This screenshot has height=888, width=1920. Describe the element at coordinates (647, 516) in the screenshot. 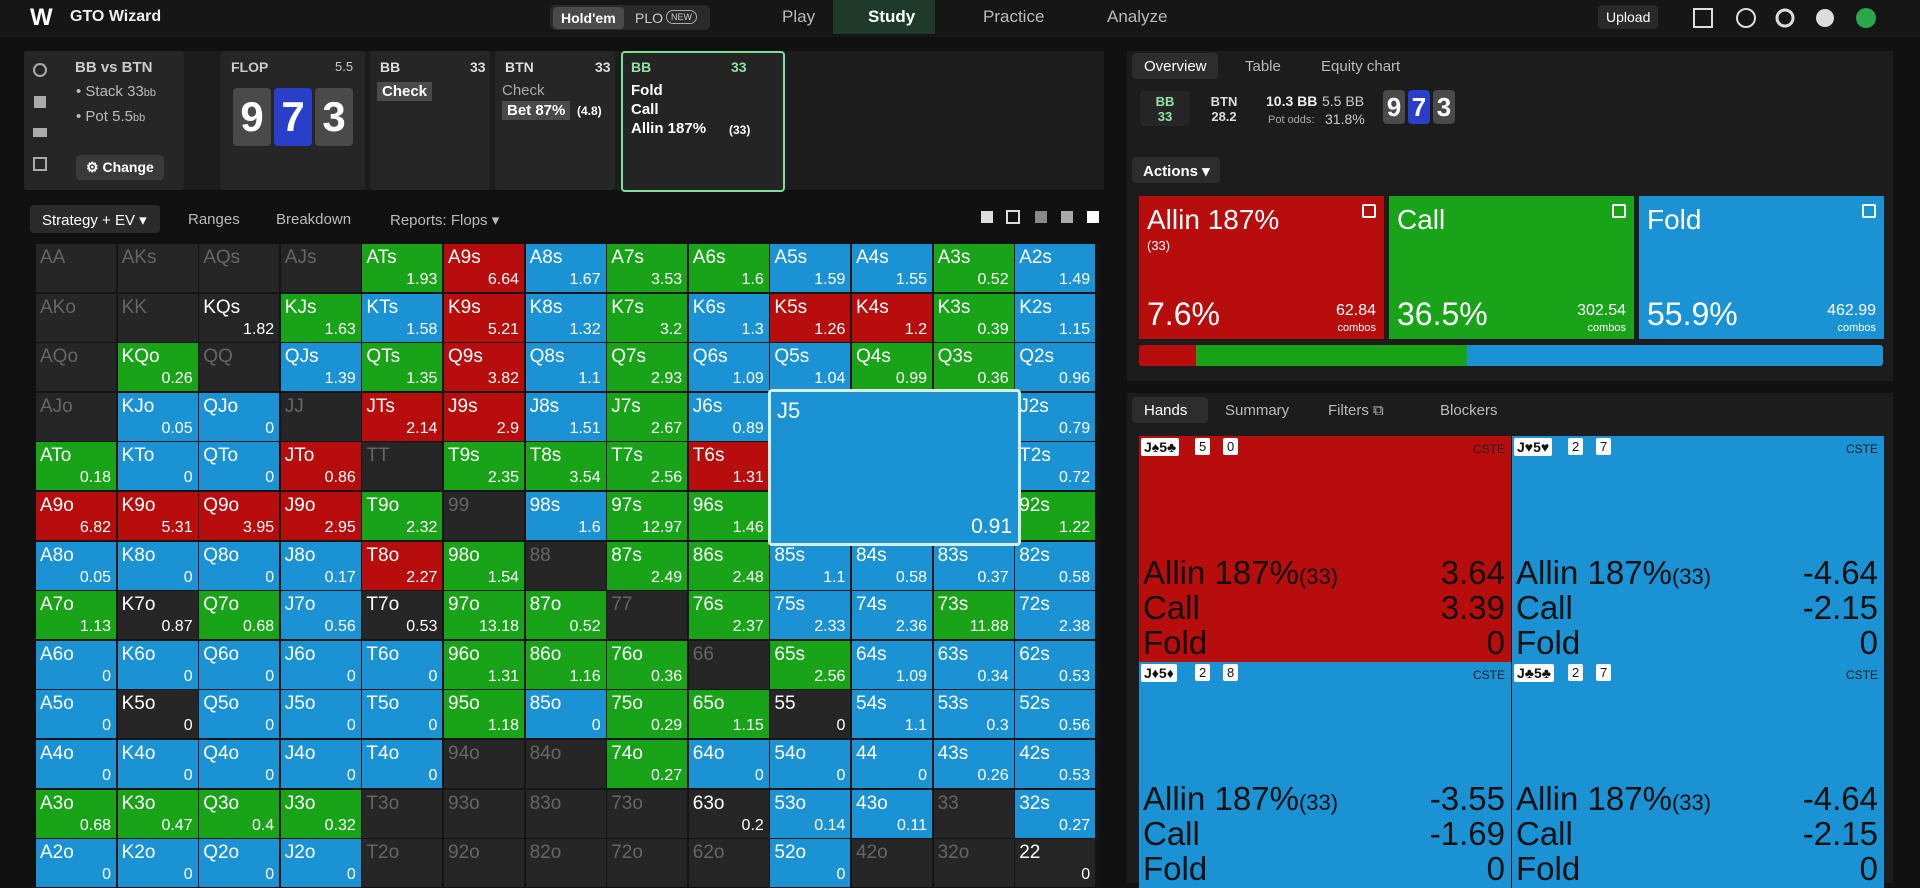

I see `hand-cell: 97s 12.97` at that location.